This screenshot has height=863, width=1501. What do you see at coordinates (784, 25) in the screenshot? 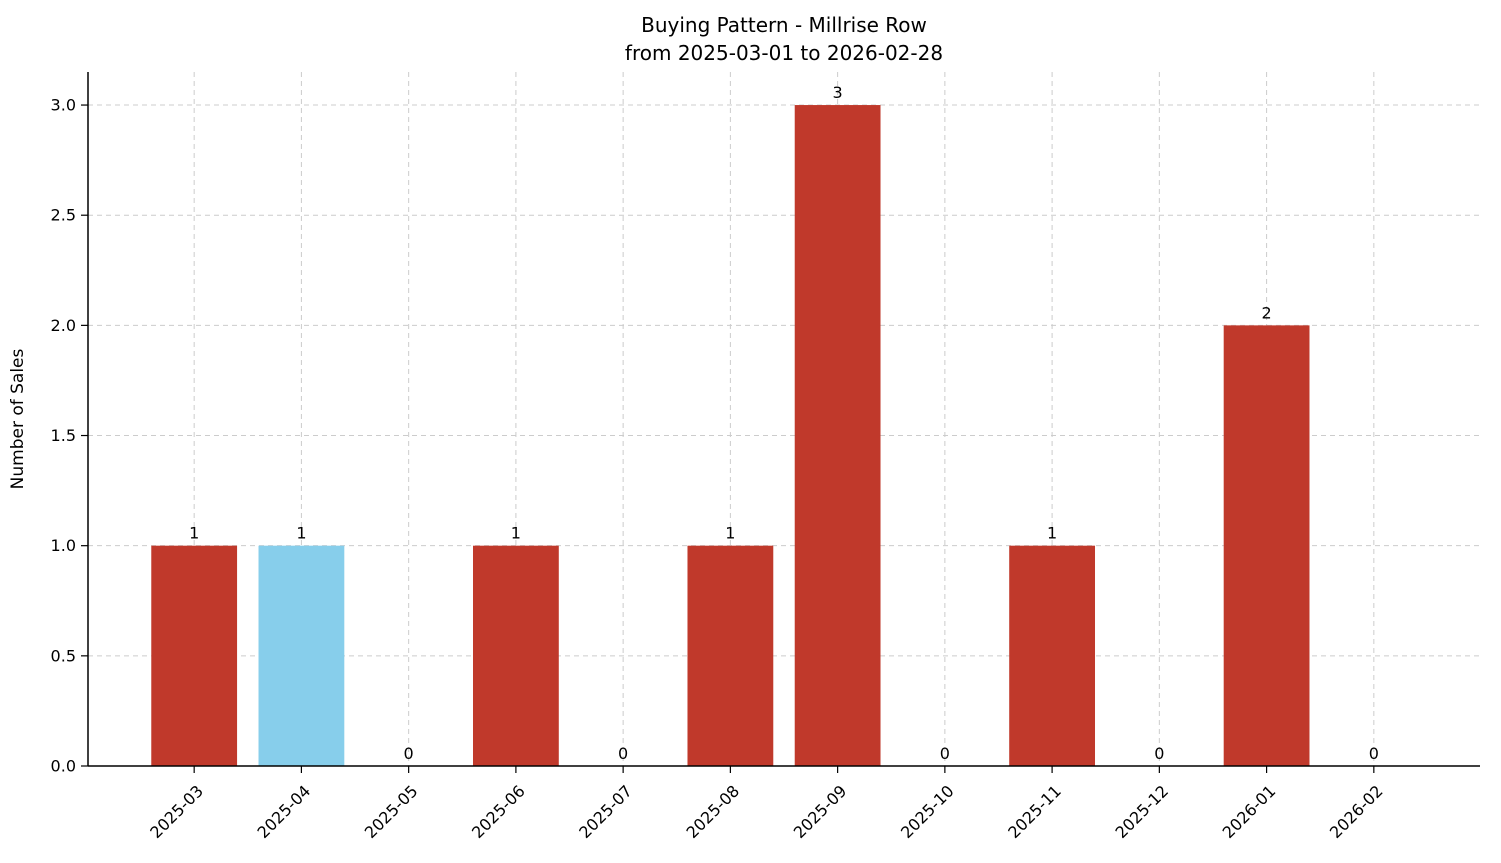
I see `chart-title: Buying Pattern - Millrise Row` at bounding box center [784, 25].